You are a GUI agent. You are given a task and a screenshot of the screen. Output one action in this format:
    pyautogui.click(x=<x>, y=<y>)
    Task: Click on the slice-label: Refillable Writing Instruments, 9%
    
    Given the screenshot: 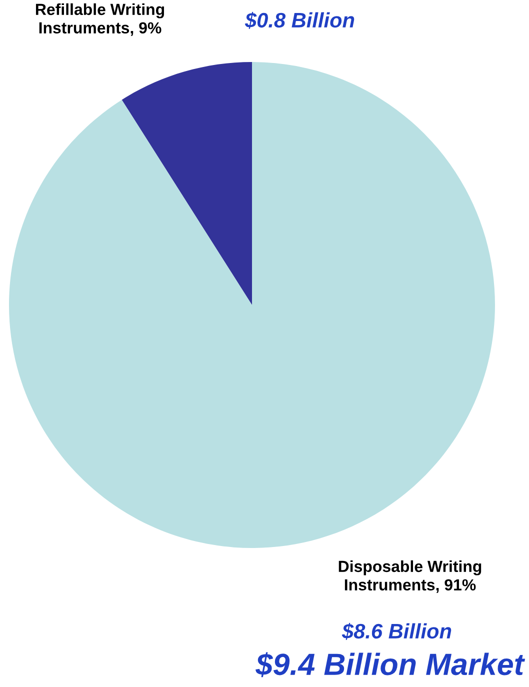 What is the action you would take?
    pyautogui.click(x=100, y=19)
    